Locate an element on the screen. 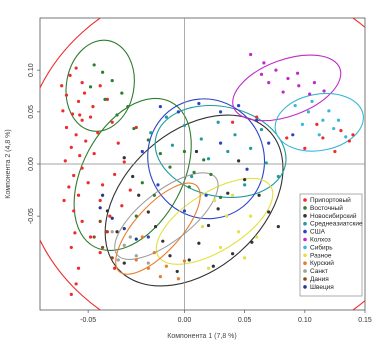 This screenshot has height=345, width=375. legend-label-11: Швеция is located at coordinates (322, 287).